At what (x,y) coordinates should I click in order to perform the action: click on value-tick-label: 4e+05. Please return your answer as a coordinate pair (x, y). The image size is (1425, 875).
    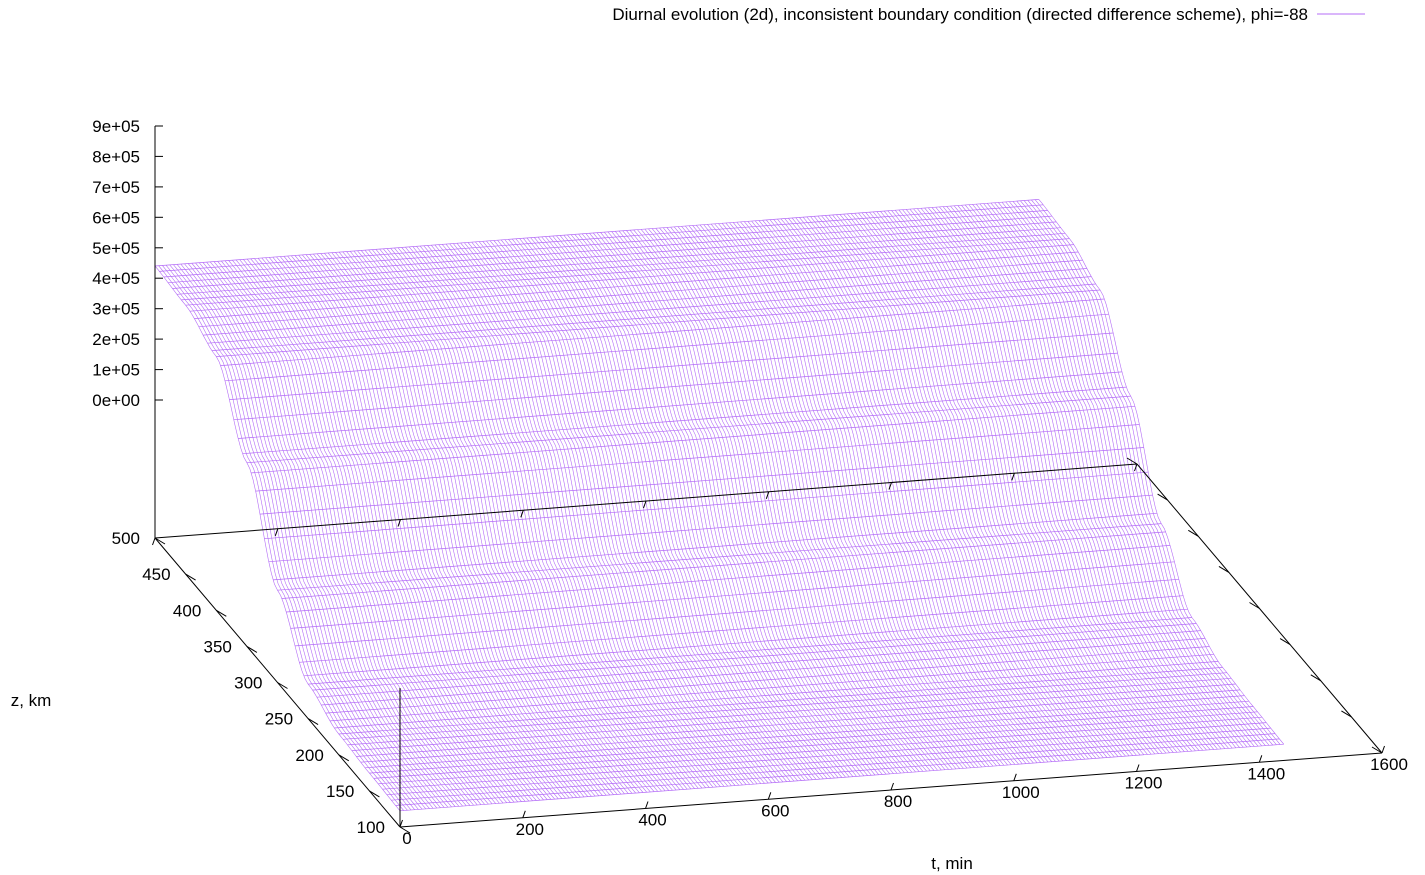
    Looking at the image, I should click on (116, 278).